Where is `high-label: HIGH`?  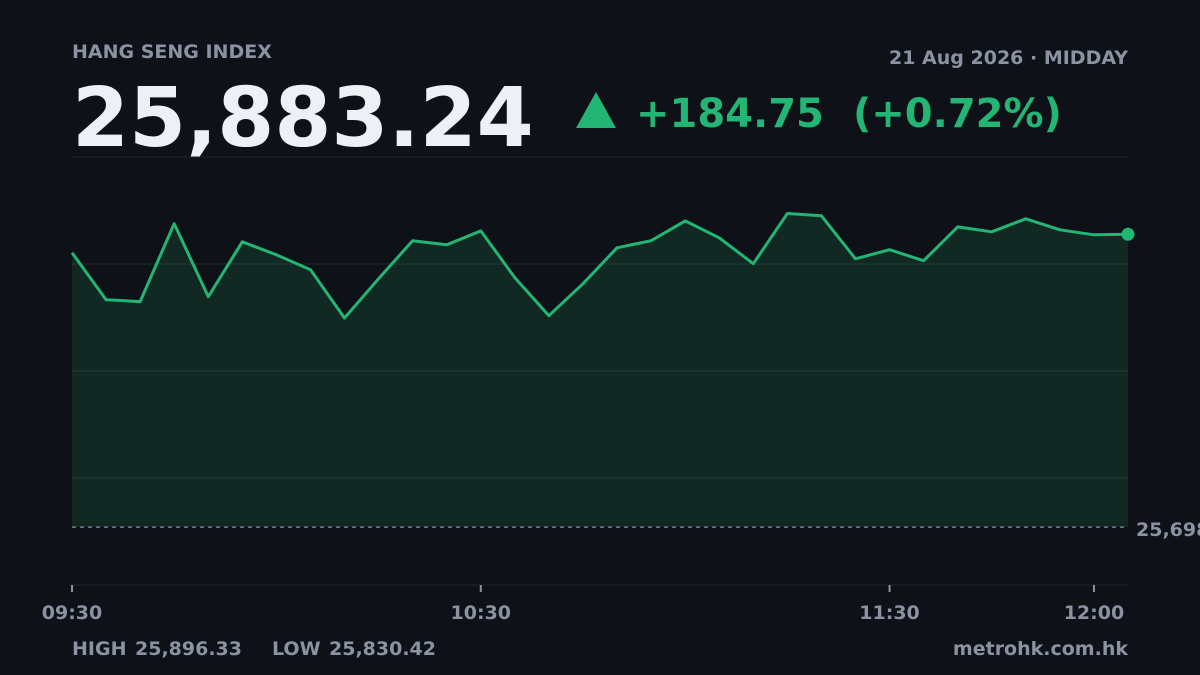 high-label: HIGH is located at coordinates (99, 649).